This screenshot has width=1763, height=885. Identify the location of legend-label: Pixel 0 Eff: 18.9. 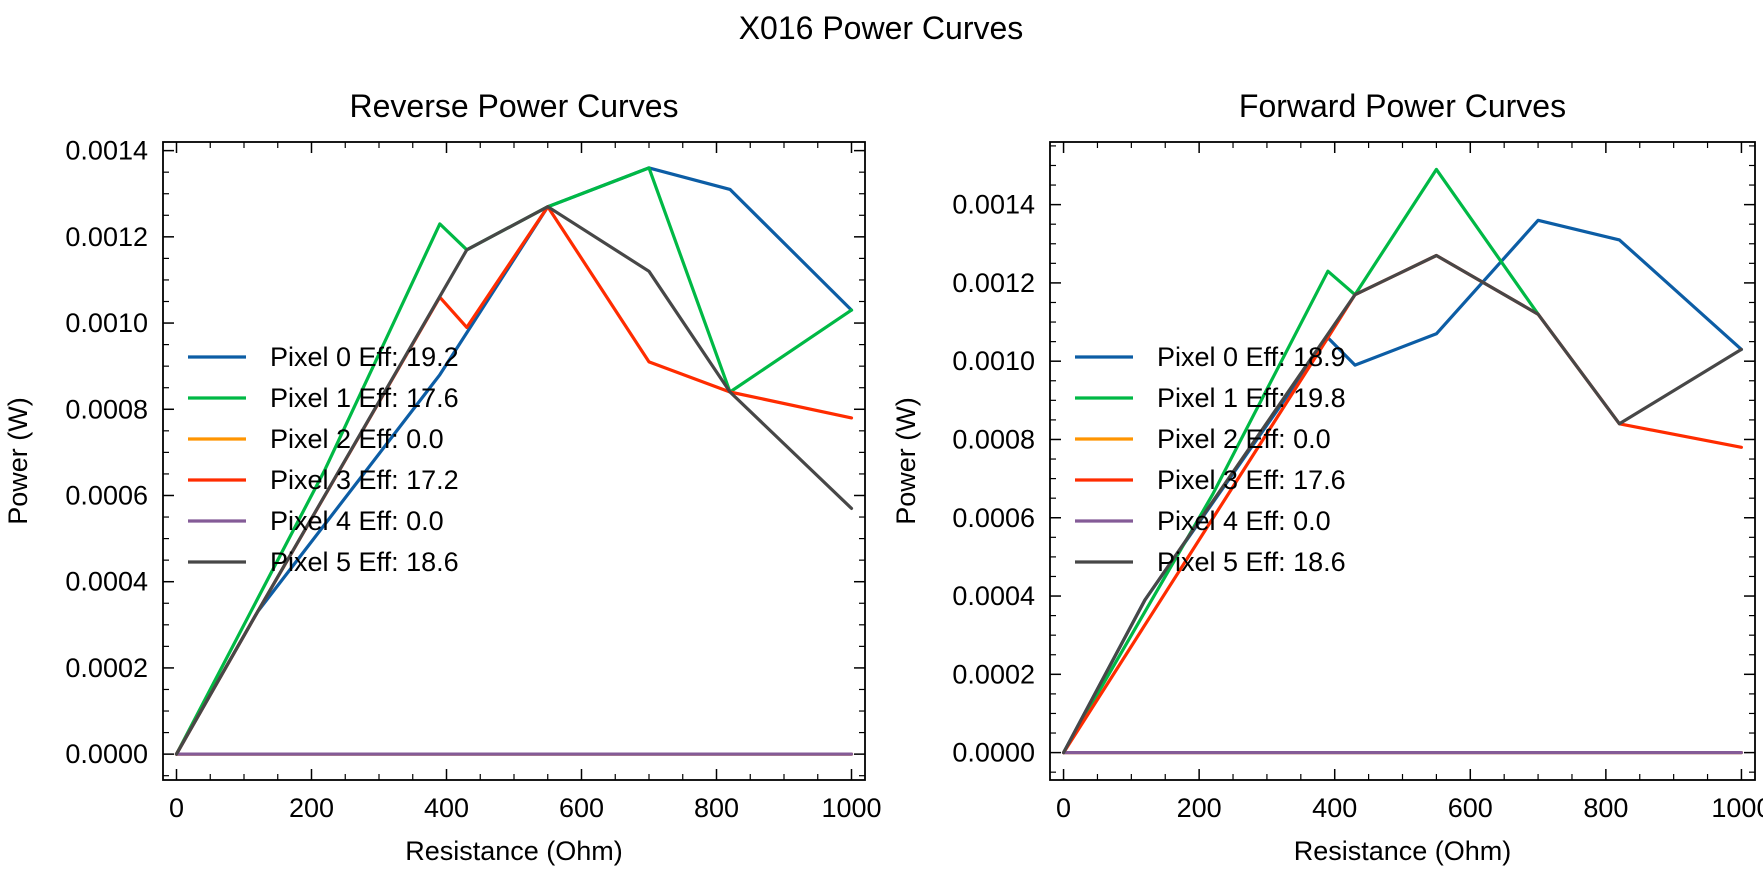
(1251, 357).